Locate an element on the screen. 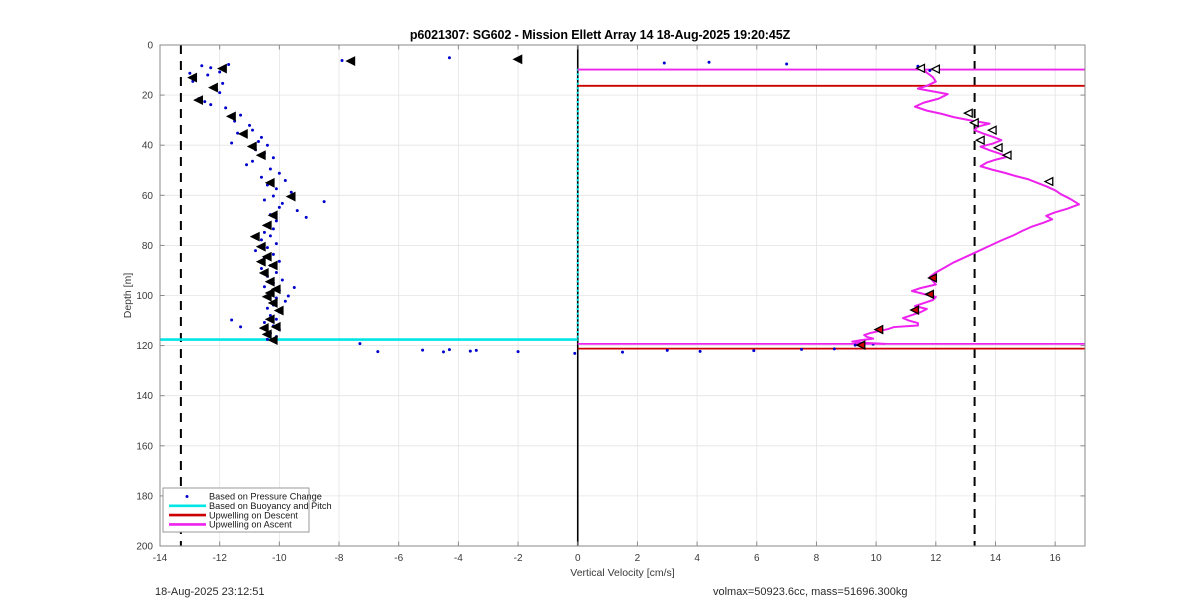 The height and width of the screenshot is (611, 1200). legend-item-label: Based on Buoyancy and Pitch is located at coordinates (270, 506).